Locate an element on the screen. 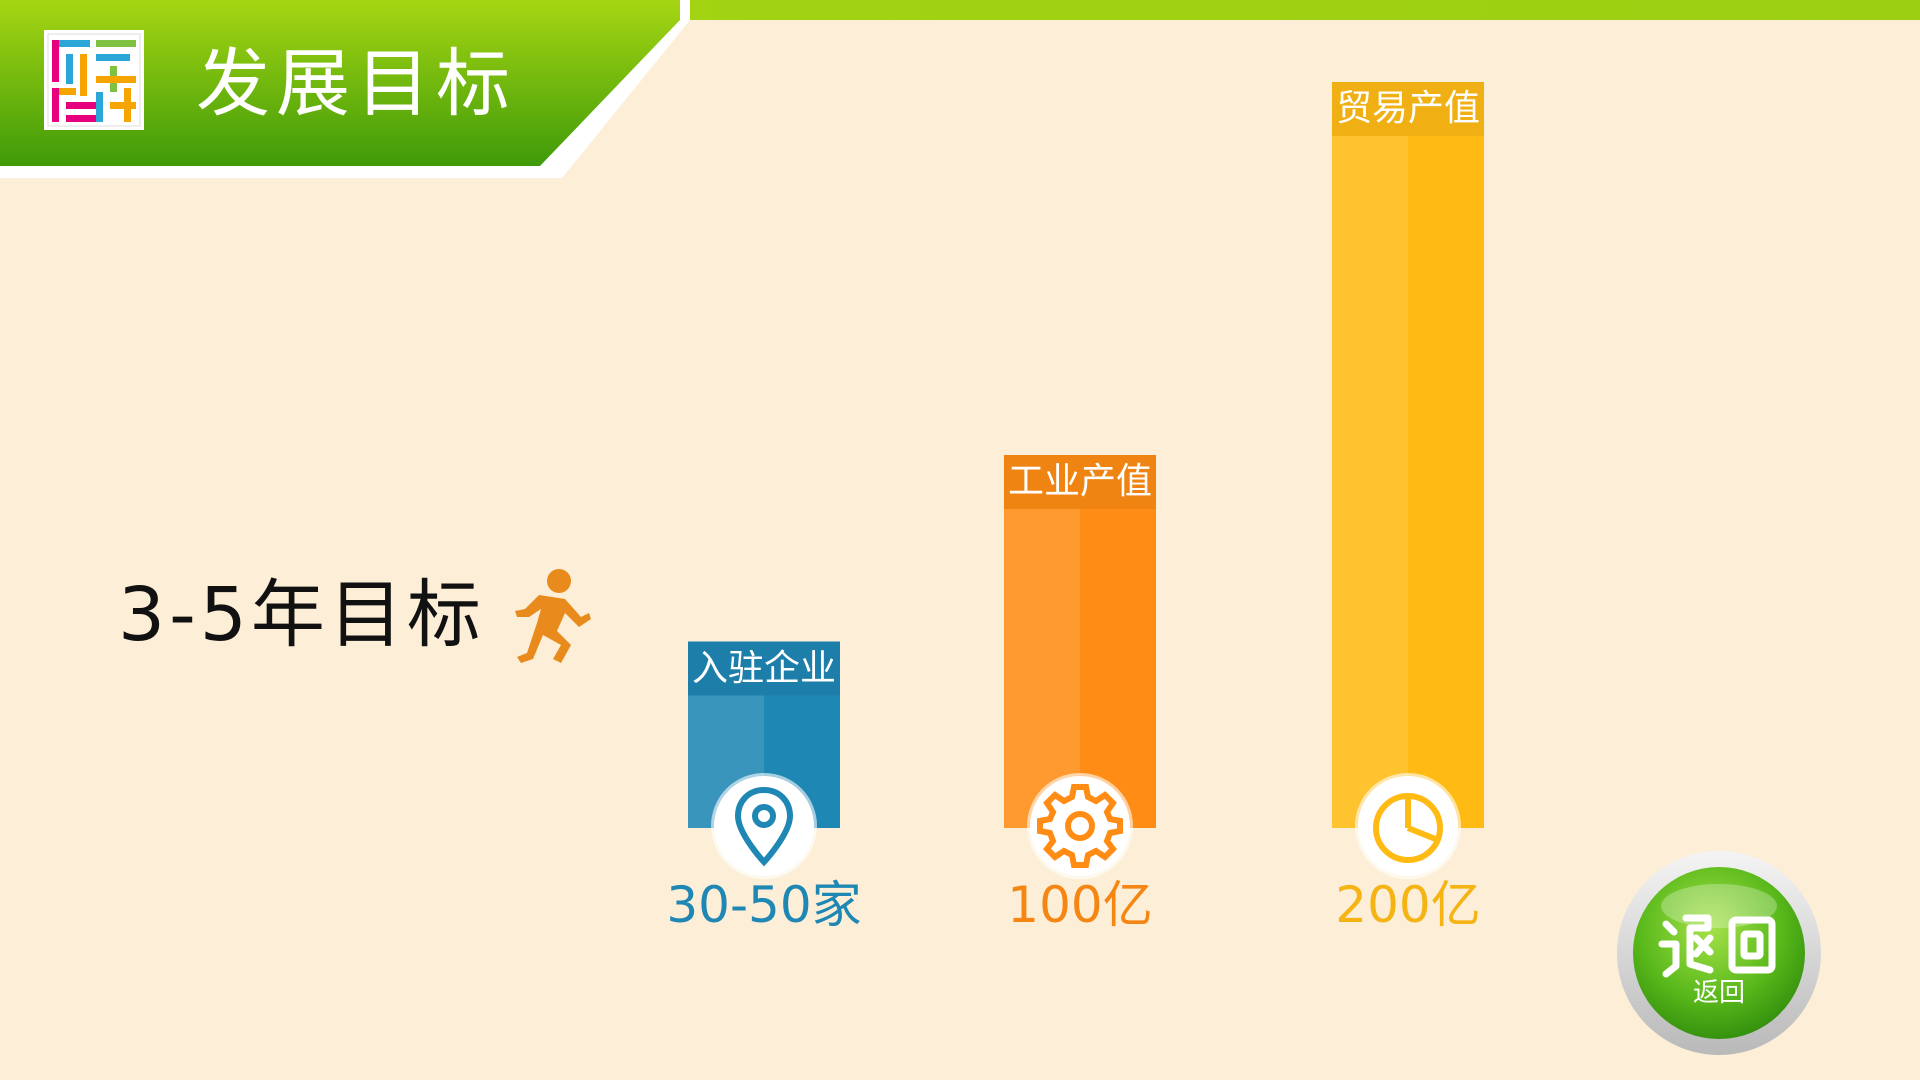  category-label: 贸易产值 is located at coordinates (1407, 108).